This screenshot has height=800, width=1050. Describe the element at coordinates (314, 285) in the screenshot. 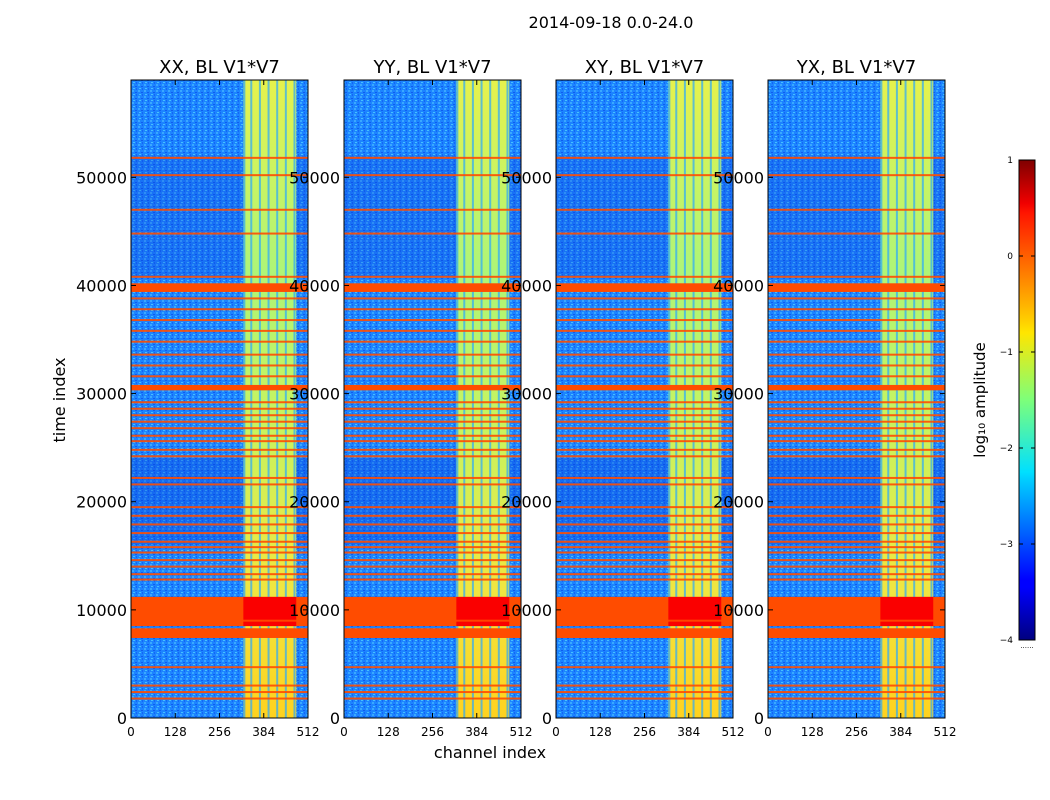

I see `y-tick-label: 40000` at that location.